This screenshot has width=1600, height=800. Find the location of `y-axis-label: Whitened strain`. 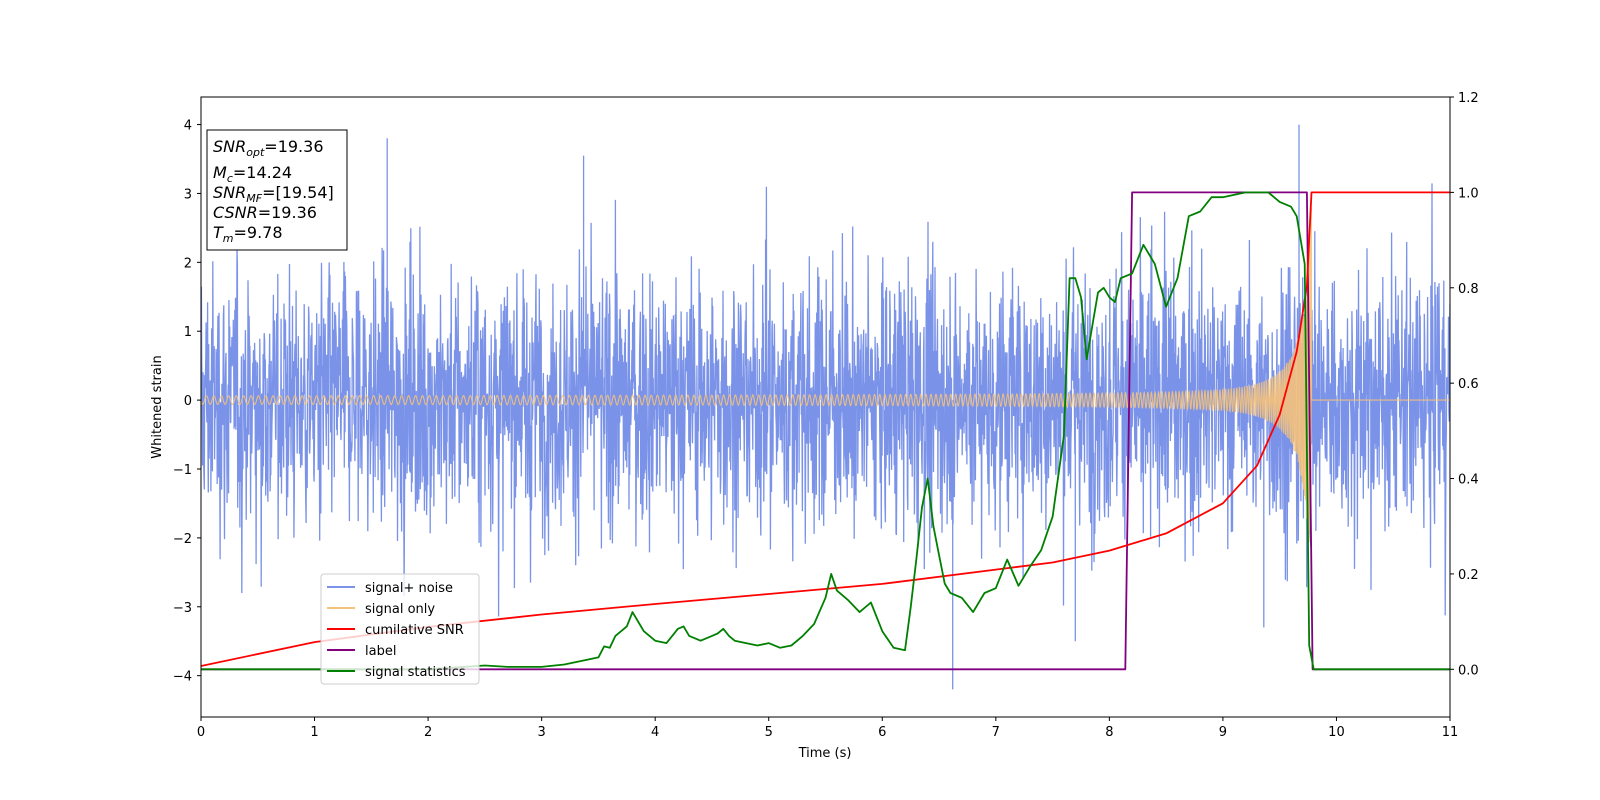

y-axis-label: Whitened strain is located at coordinates (157, 406).